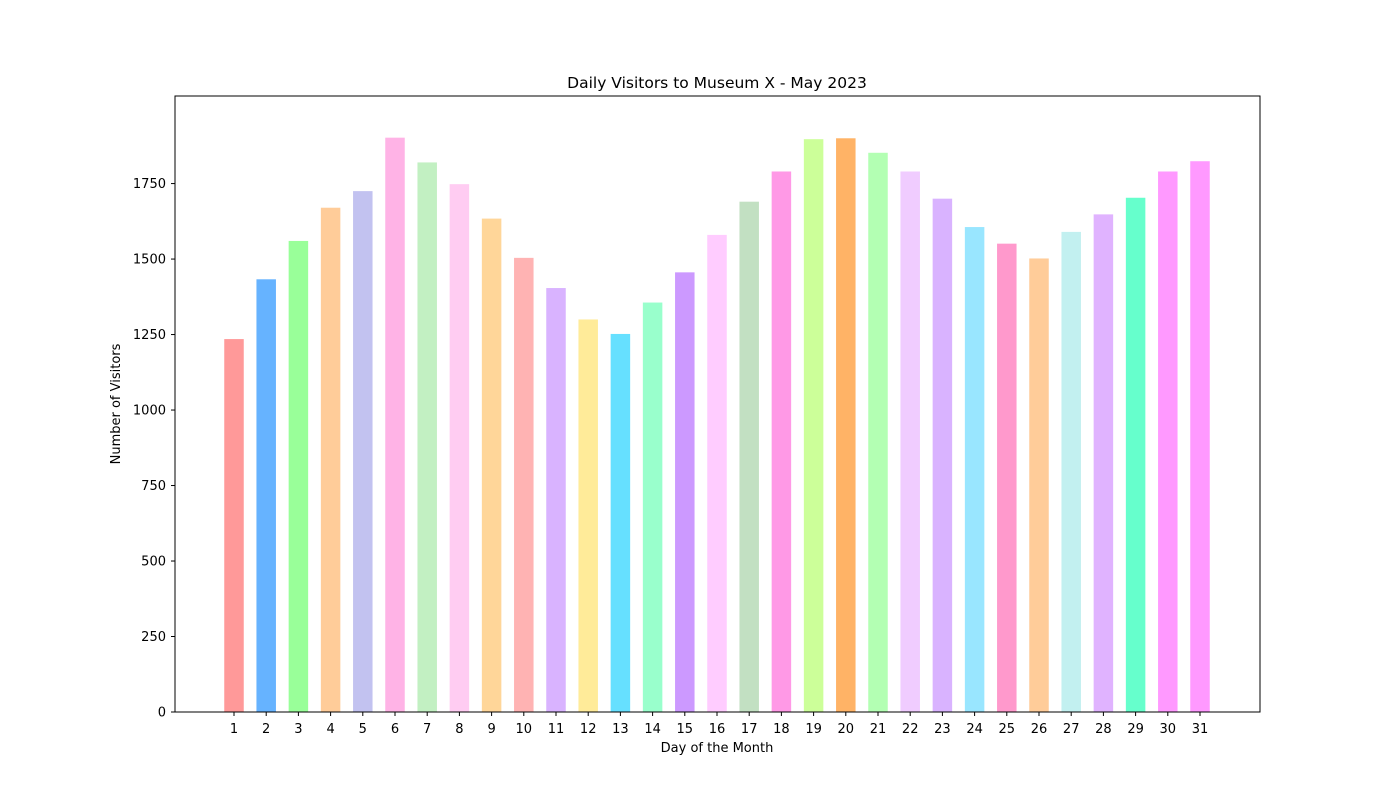 This screenshot has width=1400, height=800. I want to click on x-tick-label: 9, so click(491, 729).